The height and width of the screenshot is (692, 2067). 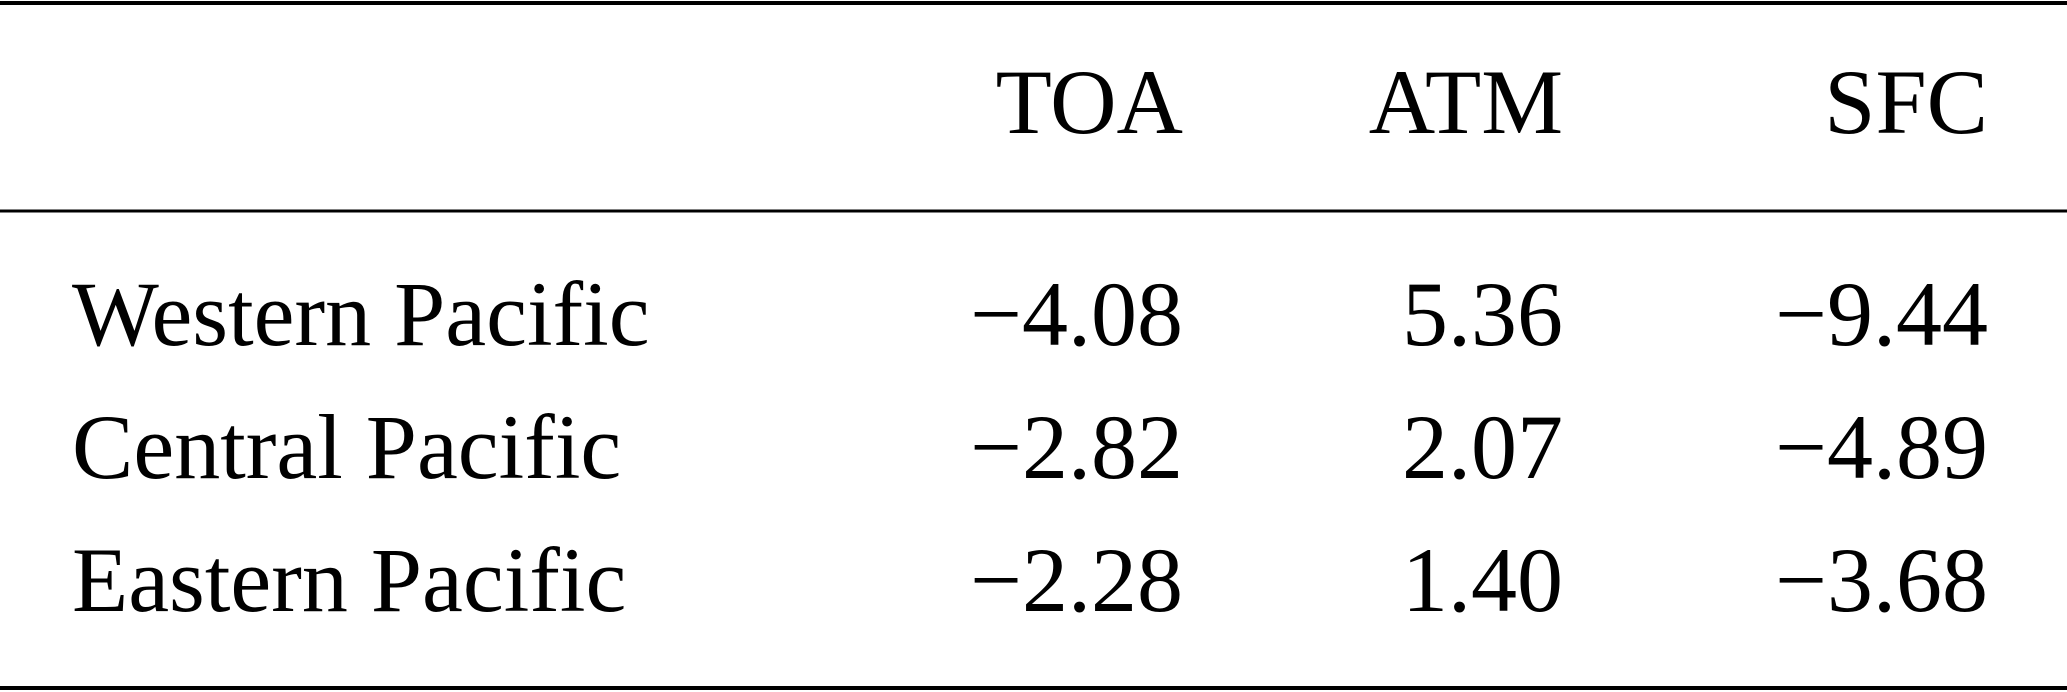 What do you see at coordinates (1881, 580) in the screenshot?
I see `cell-value: −3.68` at bounding box center [1881, 580].